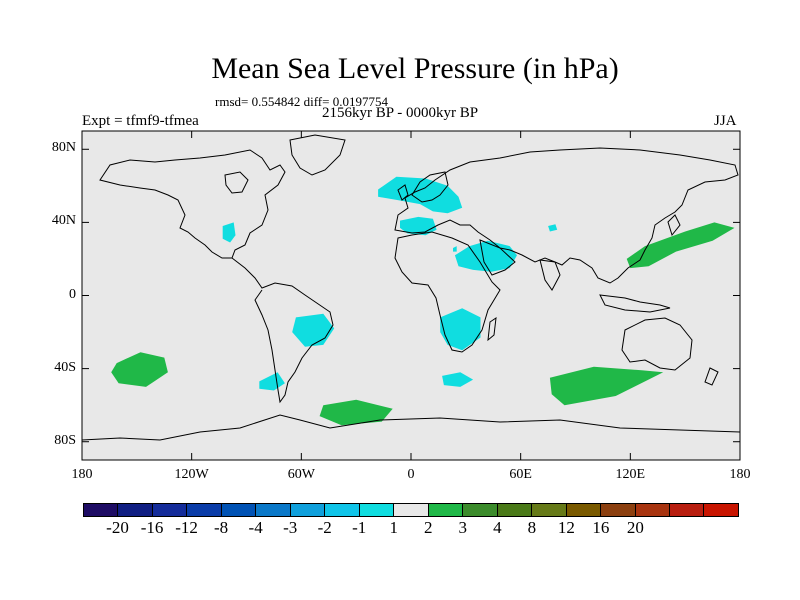 This screenshot has height=600, width=800. What do you see at coordinates (301, 101) in the screenshot?
I see `stats-line: rmsd= 0.554842 diff= 0.0197754` at bounding box center [301, 101].